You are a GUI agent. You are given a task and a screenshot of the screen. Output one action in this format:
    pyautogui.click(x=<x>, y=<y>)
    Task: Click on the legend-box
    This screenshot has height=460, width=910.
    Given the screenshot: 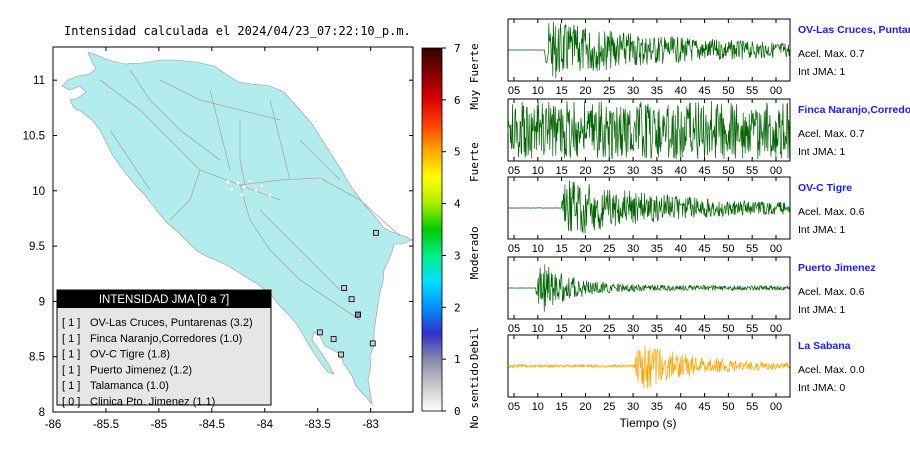 What is the action you would take?
    pyautogui.click(x=164, y=347)
    